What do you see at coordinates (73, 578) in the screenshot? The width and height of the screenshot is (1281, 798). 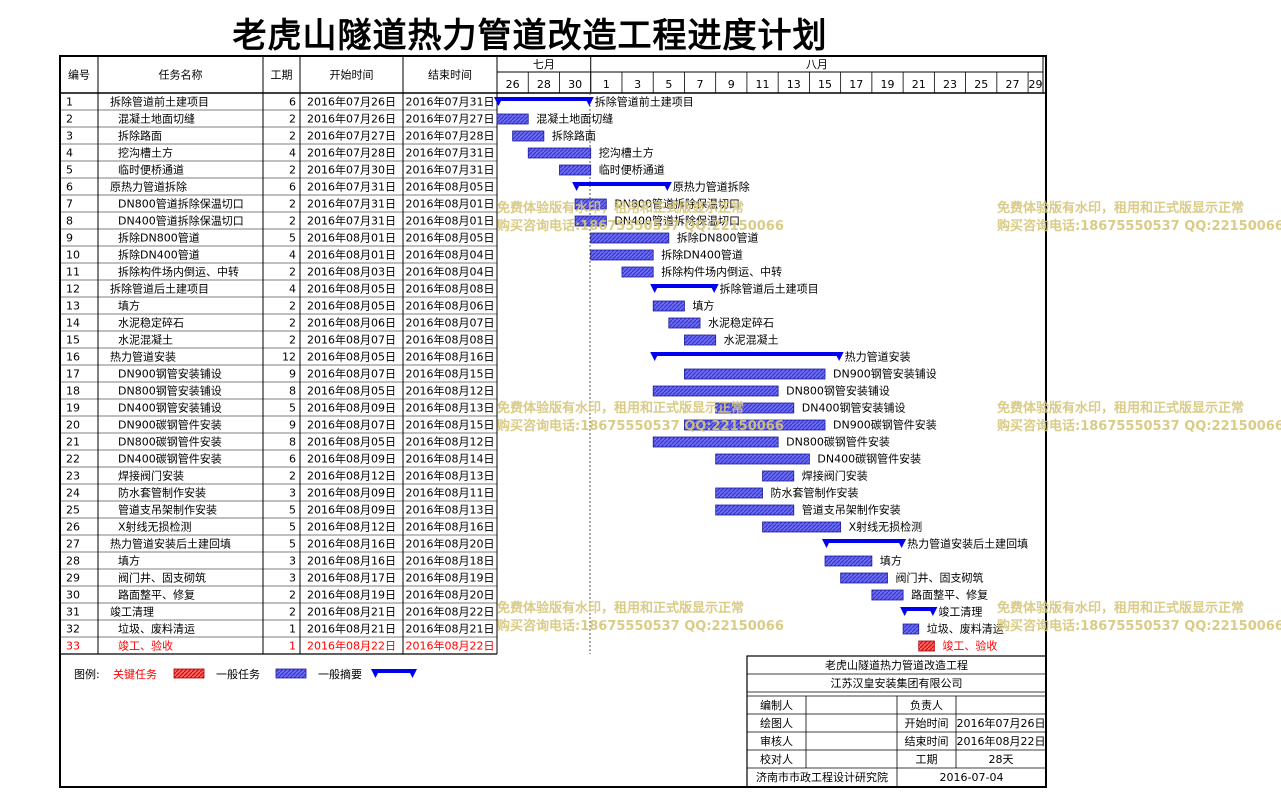 I see `task-id: 29` at bounding box center [73, 578].